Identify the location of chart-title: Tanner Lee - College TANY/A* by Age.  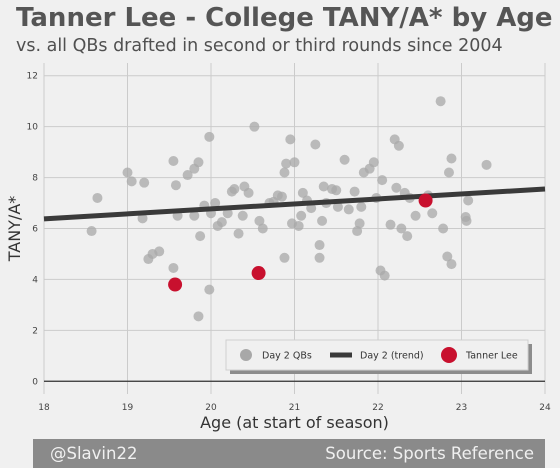
(284, 18).